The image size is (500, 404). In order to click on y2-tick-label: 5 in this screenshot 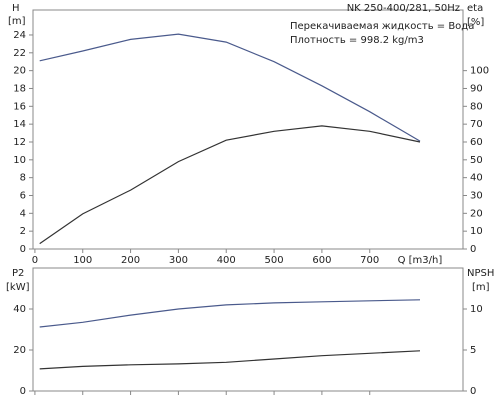, I will do `click(473, 350)`.